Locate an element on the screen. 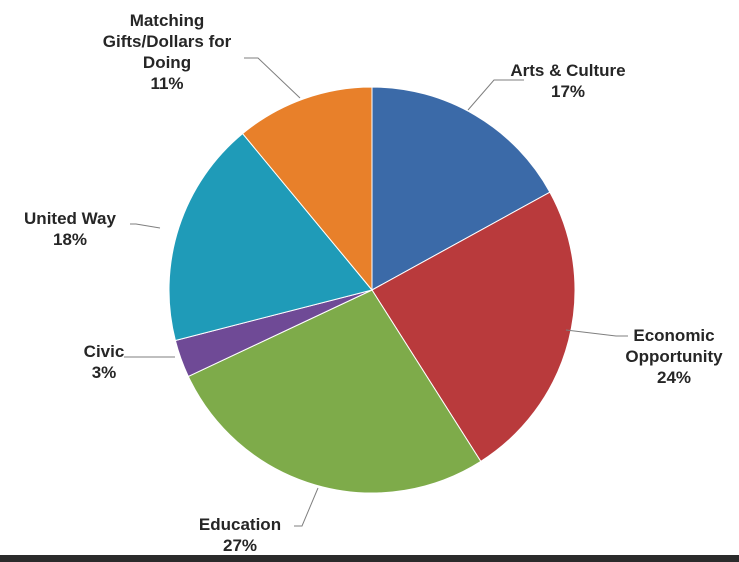 The width and height of the screenshot is (739, 562). slice-name-line: Opportunity is located at coordinates (674, 356).